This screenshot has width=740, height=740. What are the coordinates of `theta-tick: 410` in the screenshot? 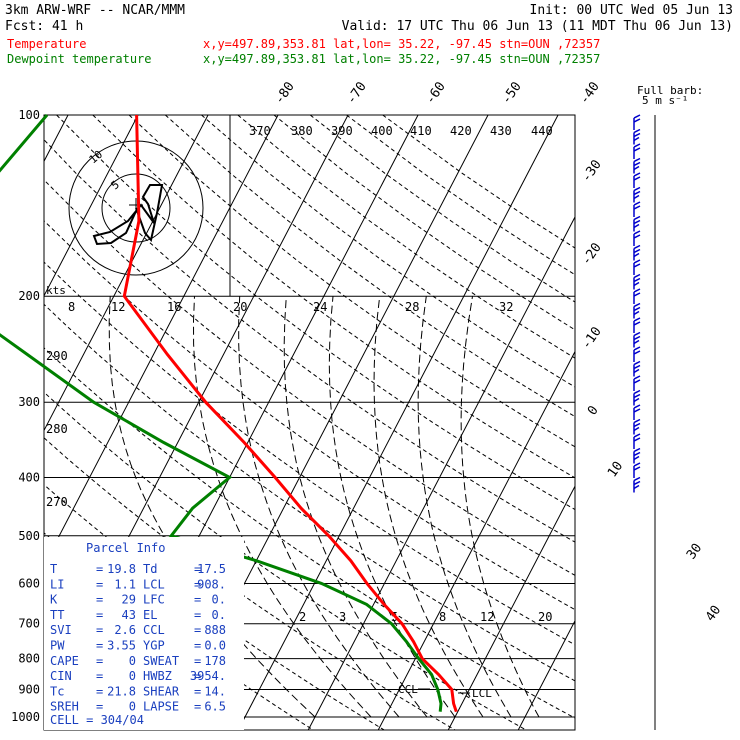 It's located at (421, 131).